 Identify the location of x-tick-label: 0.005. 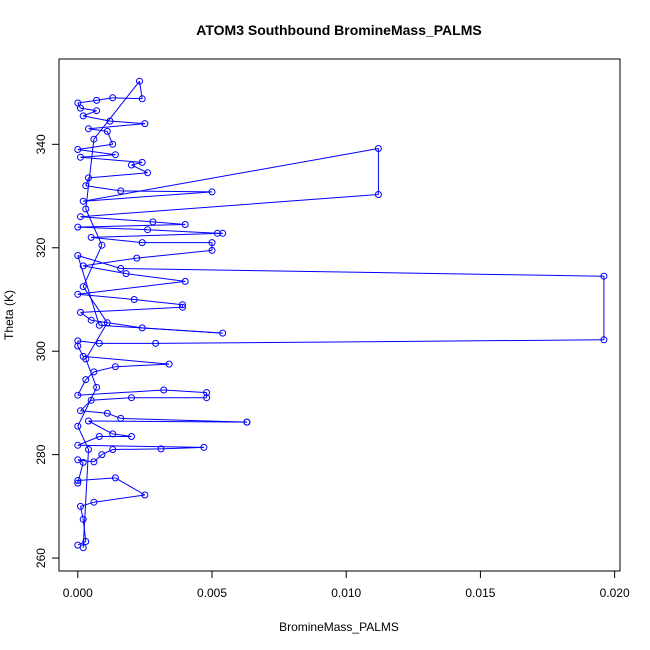
(212, 593).